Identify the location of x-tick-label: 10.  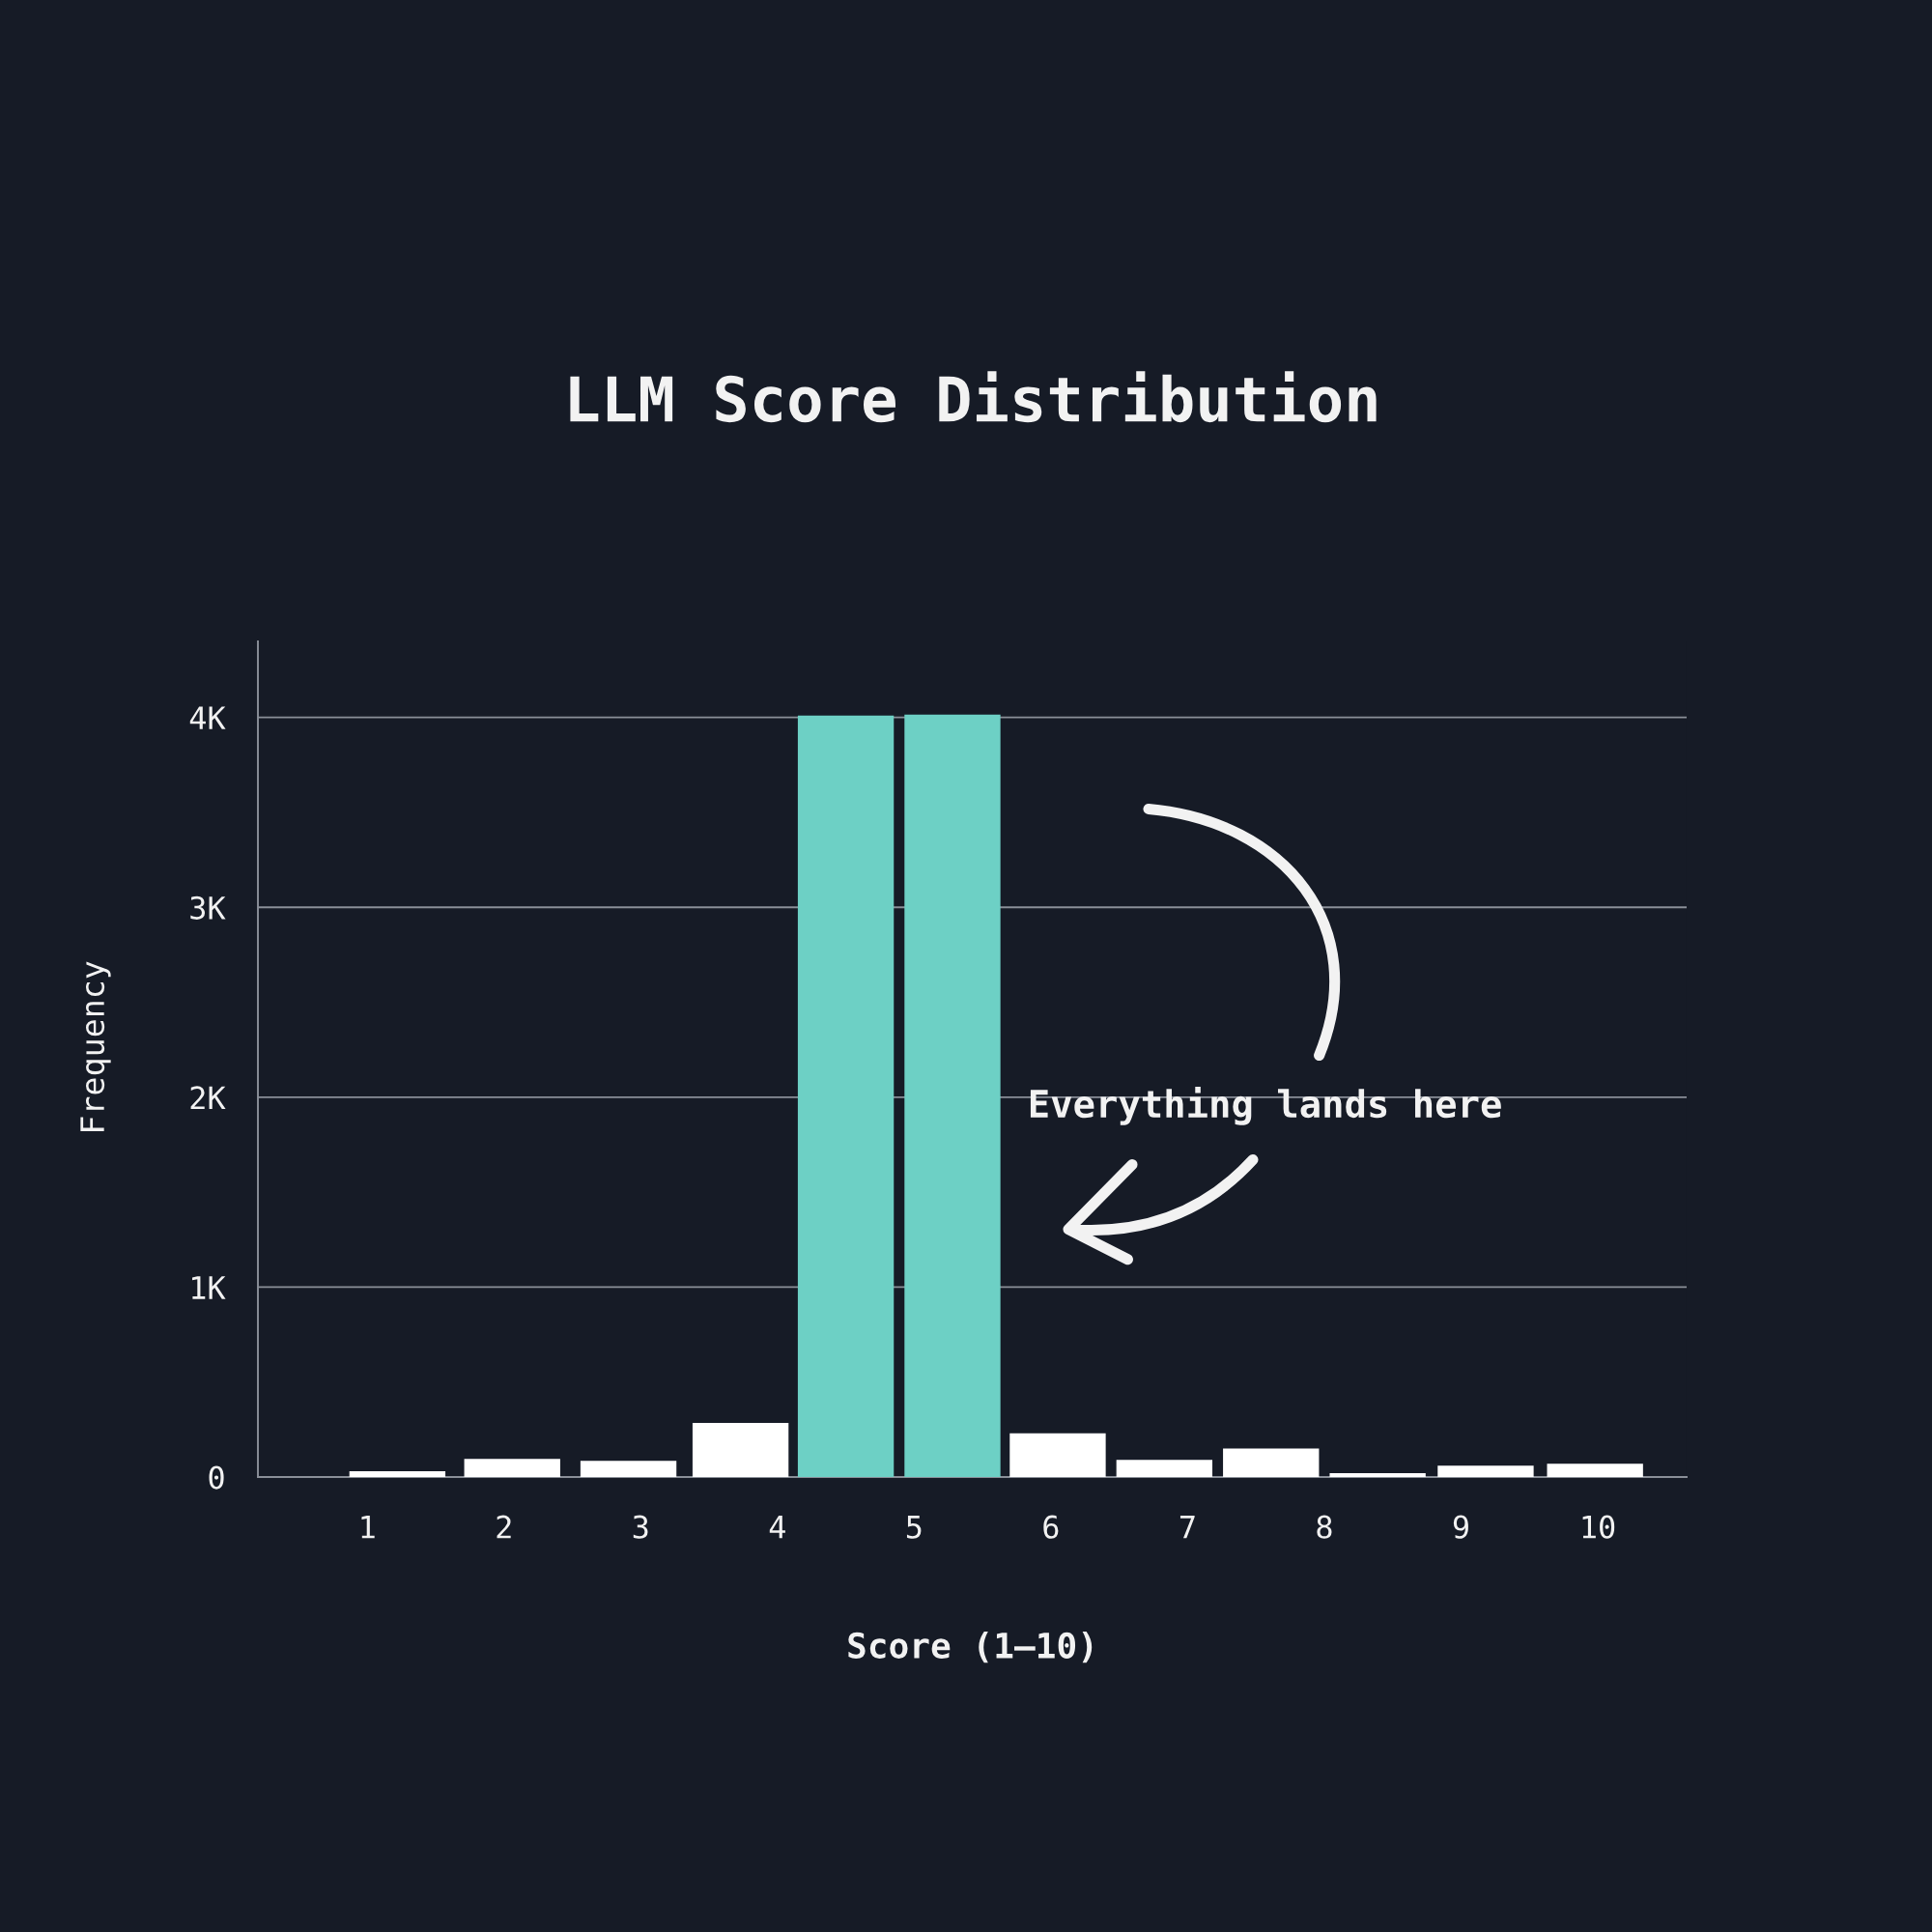
(1598, 1527).